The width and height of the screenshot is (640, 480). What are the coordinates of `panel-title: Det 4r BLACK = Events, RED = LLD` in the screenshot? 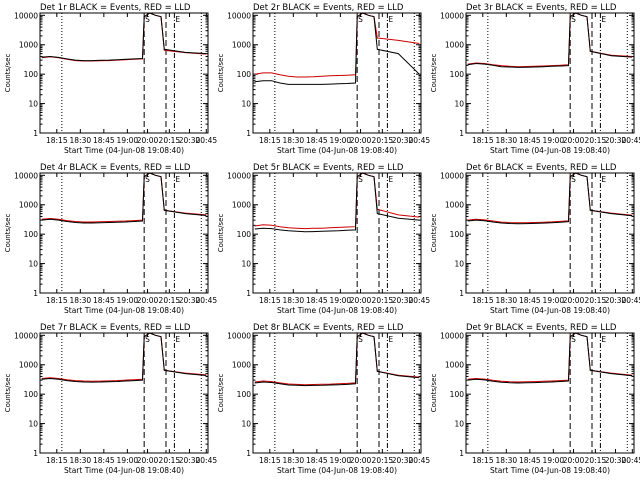 It's located at (115, 168).